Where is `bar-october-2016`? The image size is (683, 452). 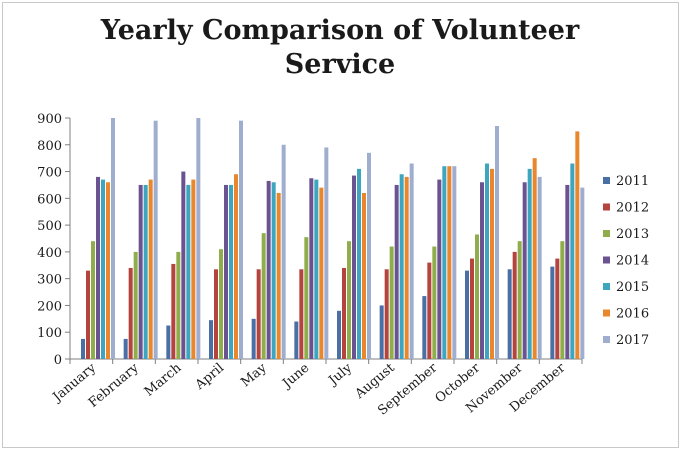
bar-october-2016 is located at coordinates (492, 263).